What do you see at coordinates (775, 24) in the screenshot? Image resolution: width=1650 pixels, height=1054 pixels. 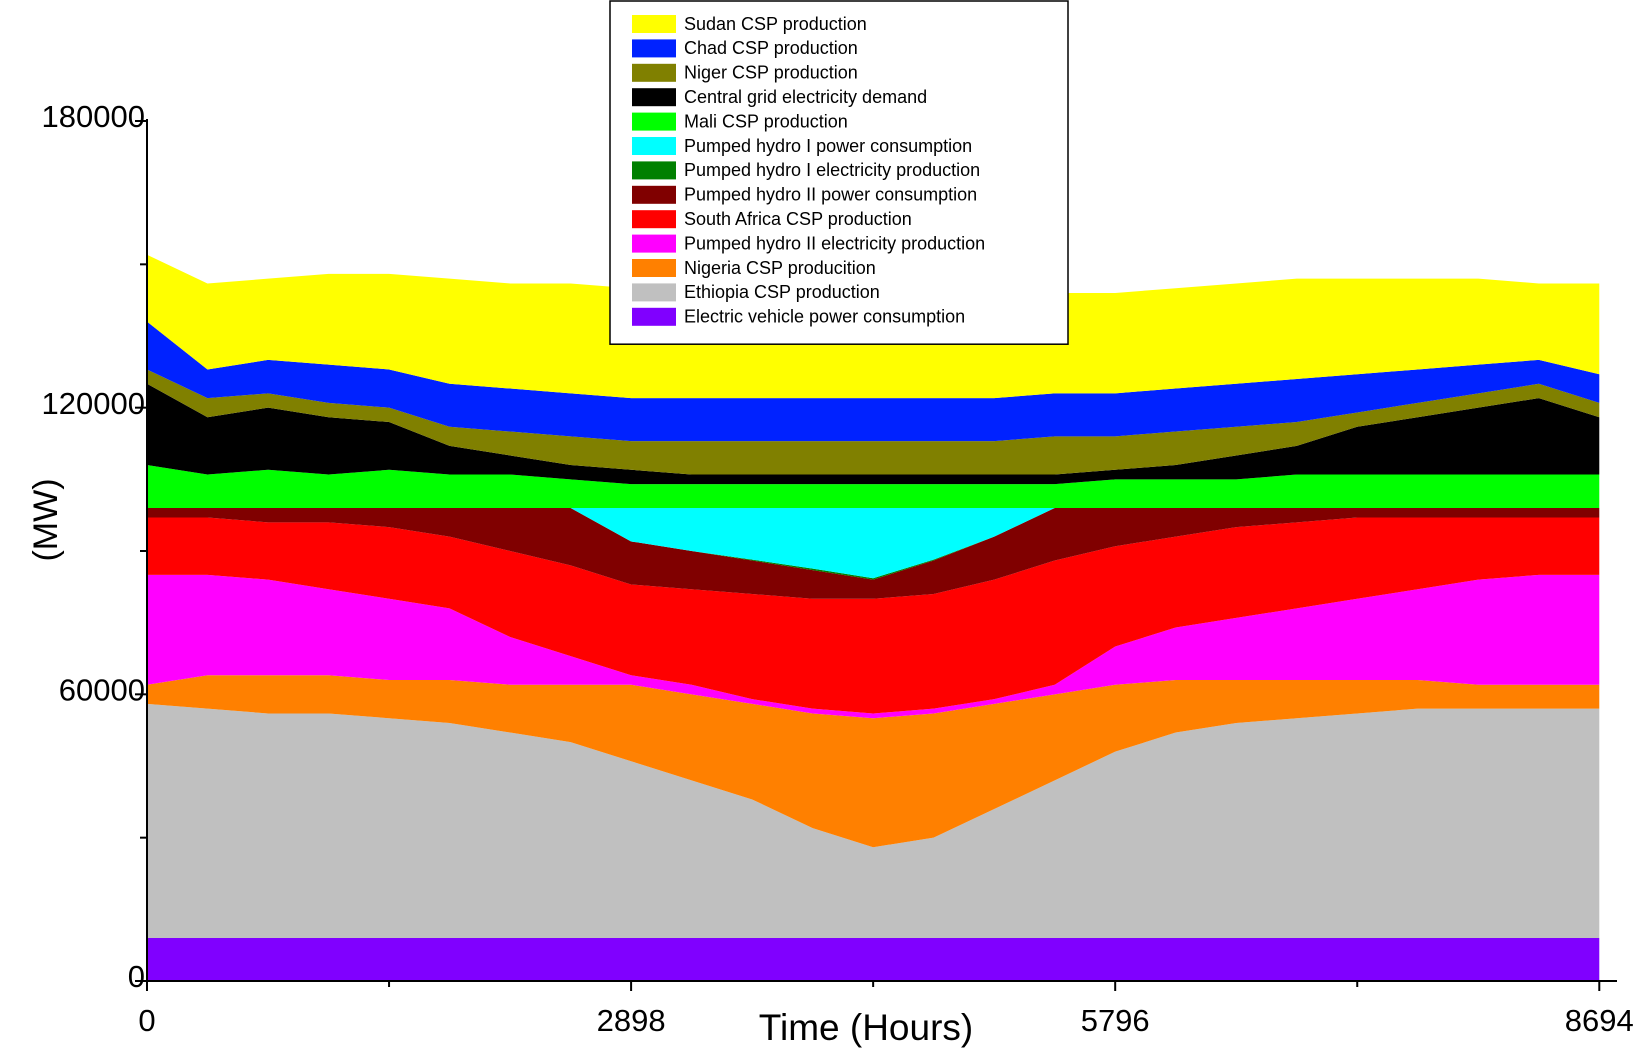 I see `legend-label: Sudan CSP production` at bounding box center [775, 24].